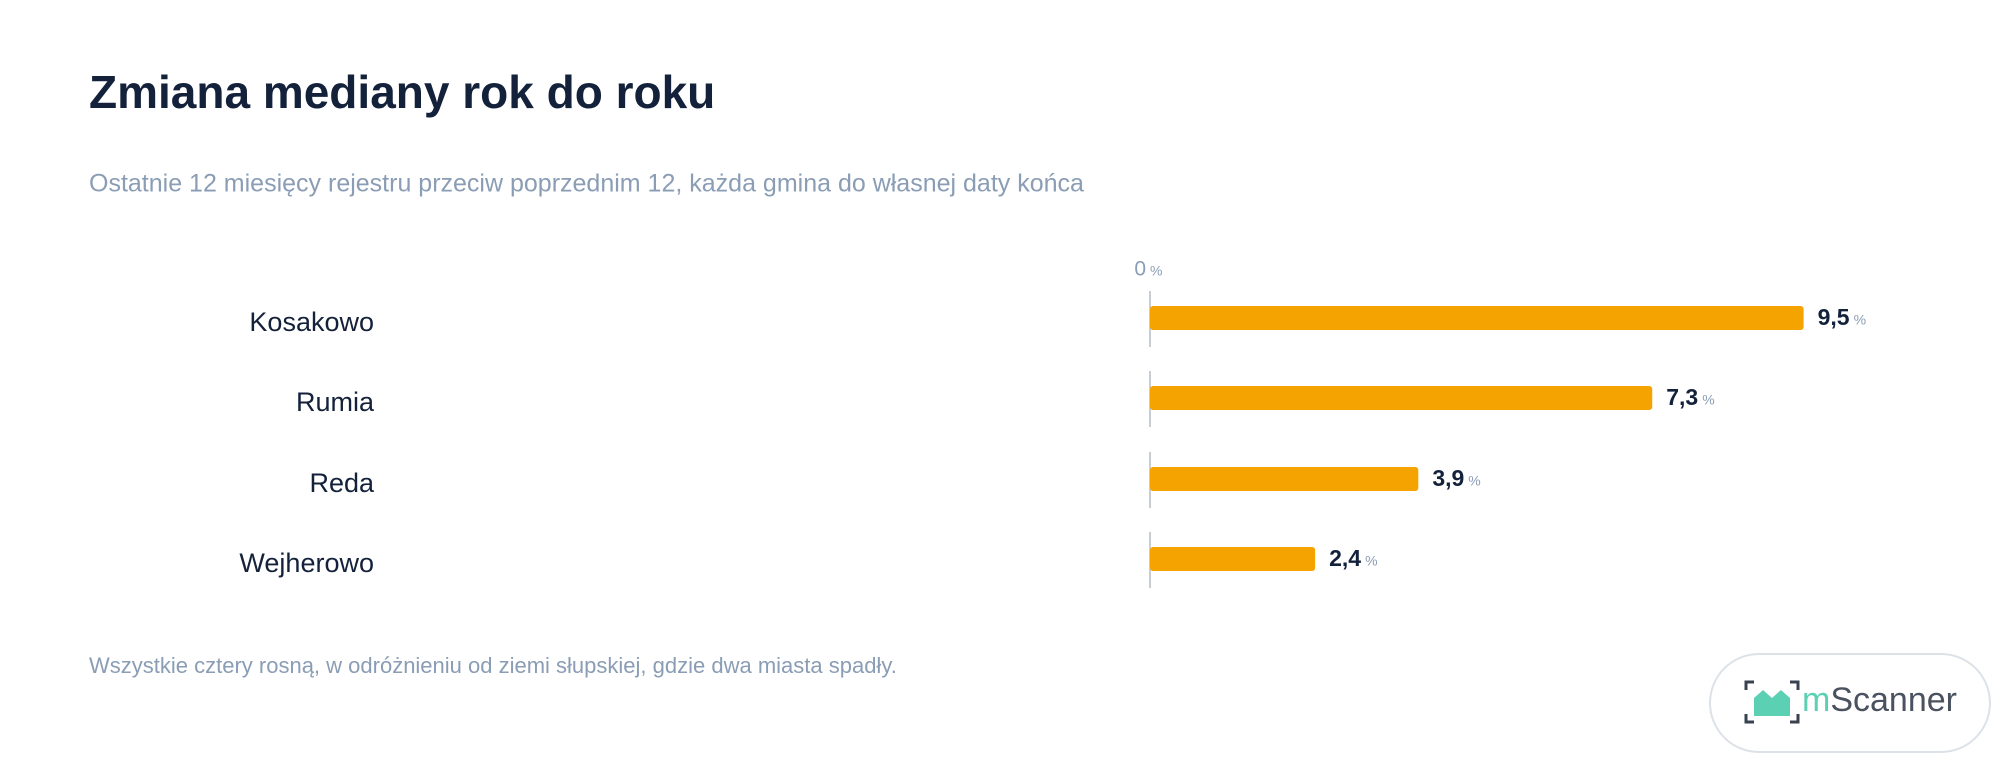 The height and width of the screenshot is (770, 2000). I want to click on value-label: 3,9, so click(1448, 478).